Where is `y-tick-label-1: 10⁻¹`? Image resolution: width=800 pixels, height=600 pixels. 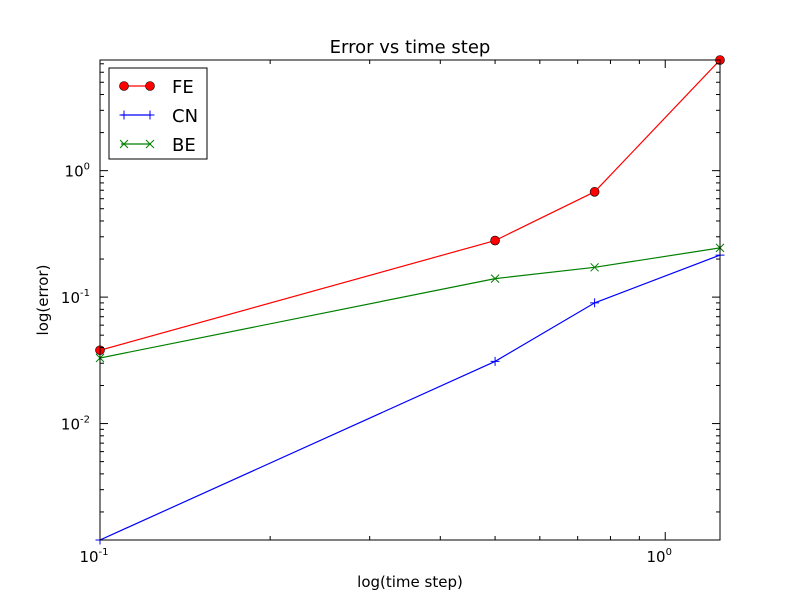
y-tick-label-1: 10⁻¹ is located at coordinates (75, 297).